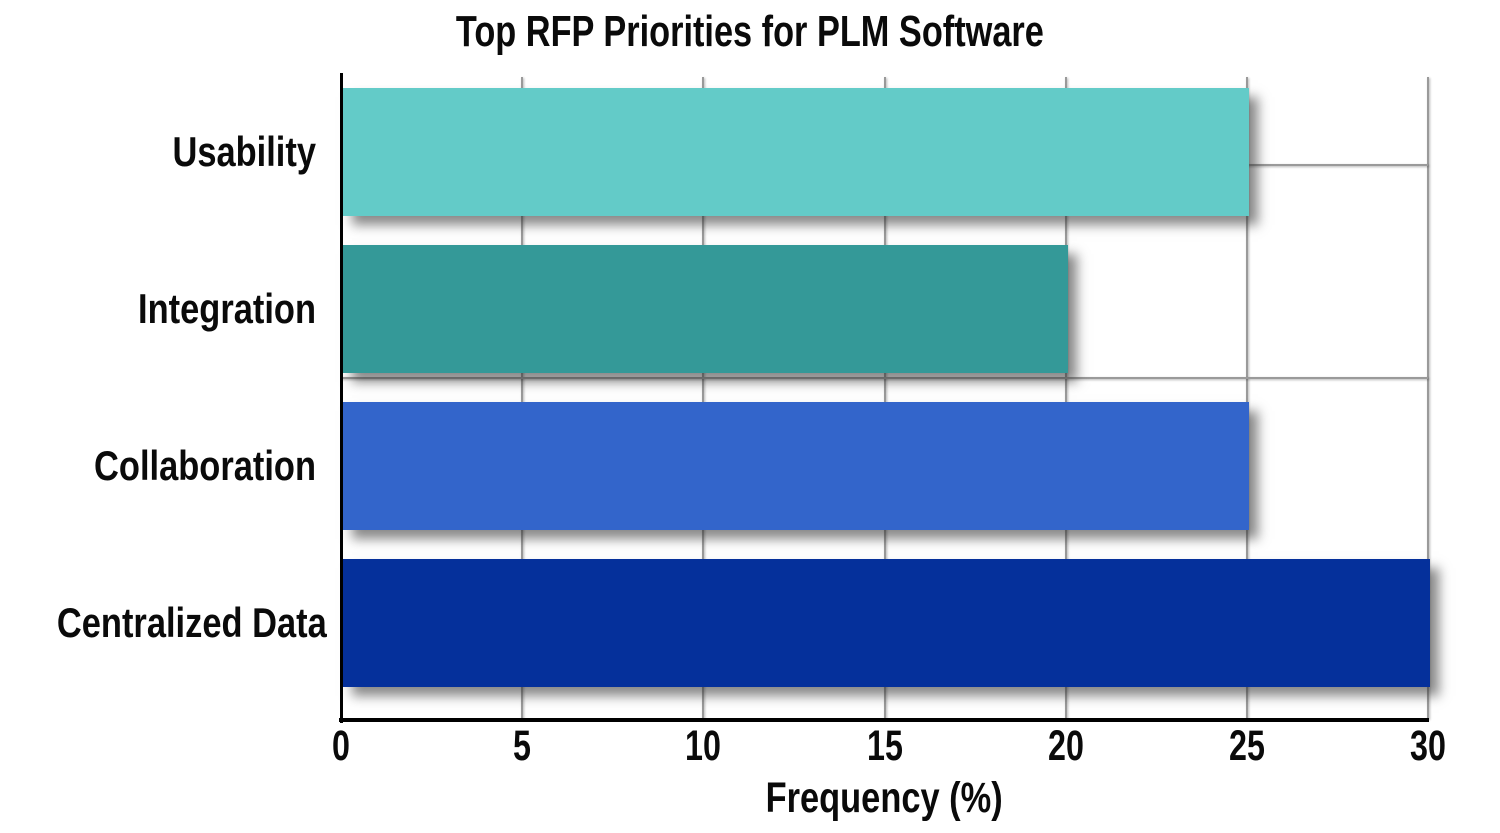 The width and height of the screenshot is (1500, 833). What do you see at coordinates (191, 622) in the screenshot?
I see `y-label-centralized-data: Centralized Data` at bounding box center [191, 622].